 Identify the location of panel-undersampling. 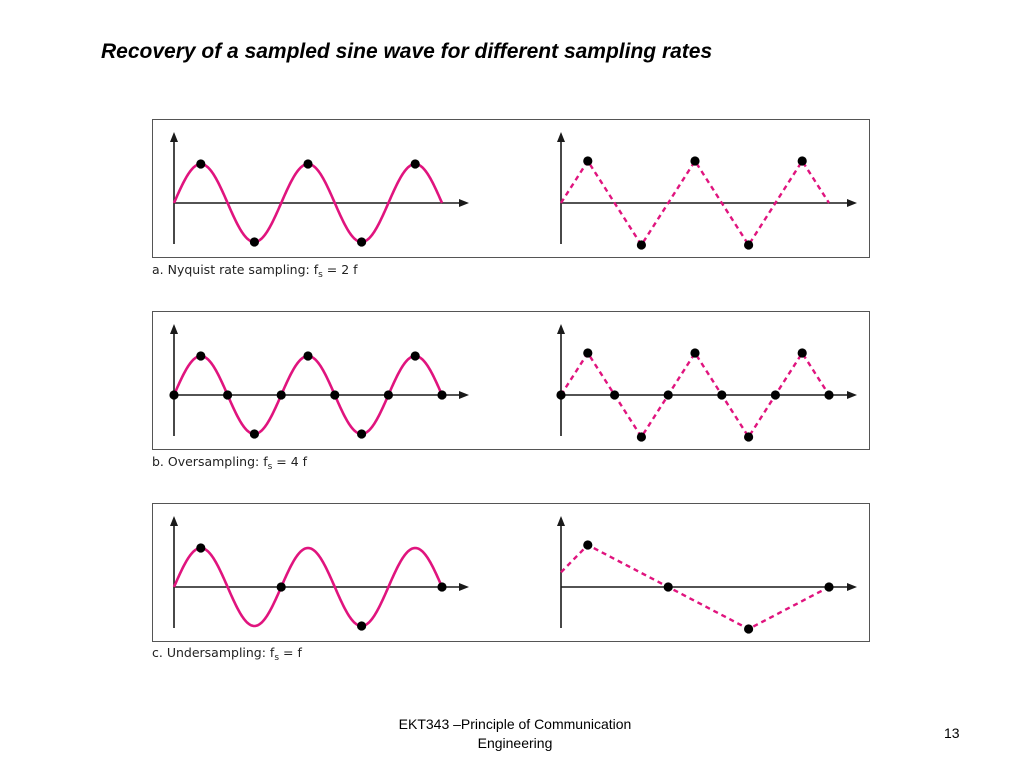
(511, 572).